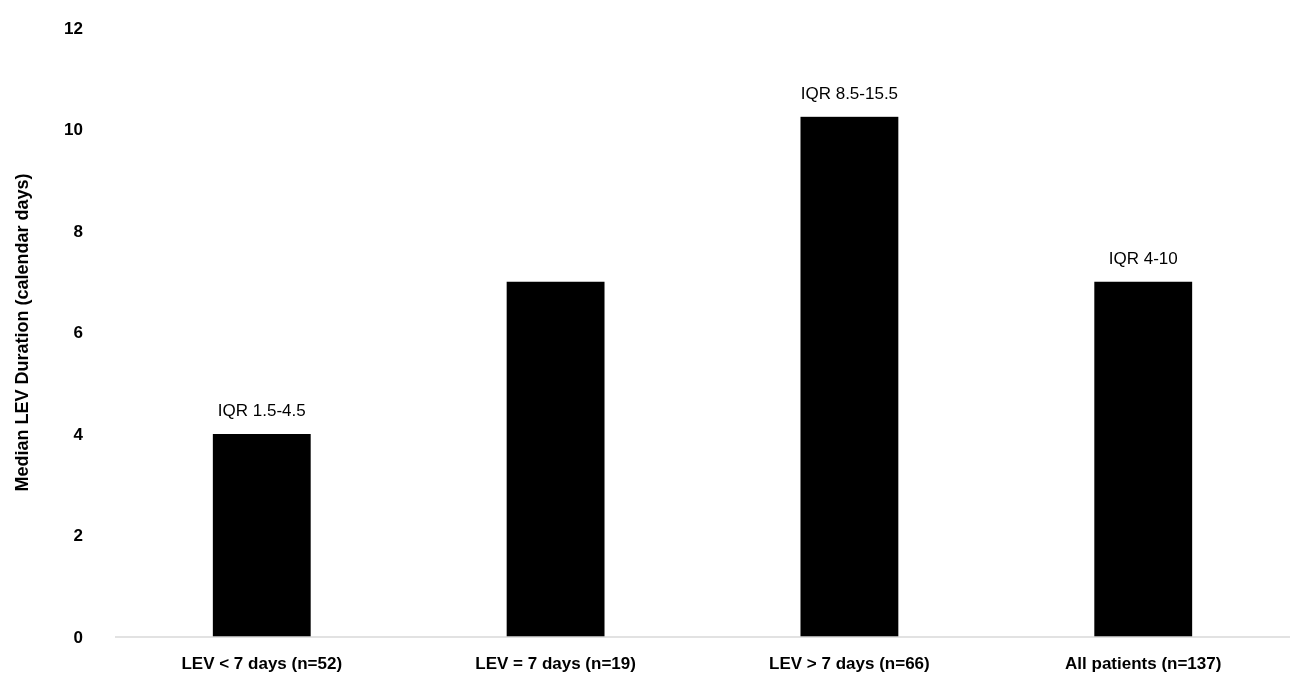  Describe the element at coordinates (78, 637) in the screenshot. I see `y-tick-label: 0` at that location.